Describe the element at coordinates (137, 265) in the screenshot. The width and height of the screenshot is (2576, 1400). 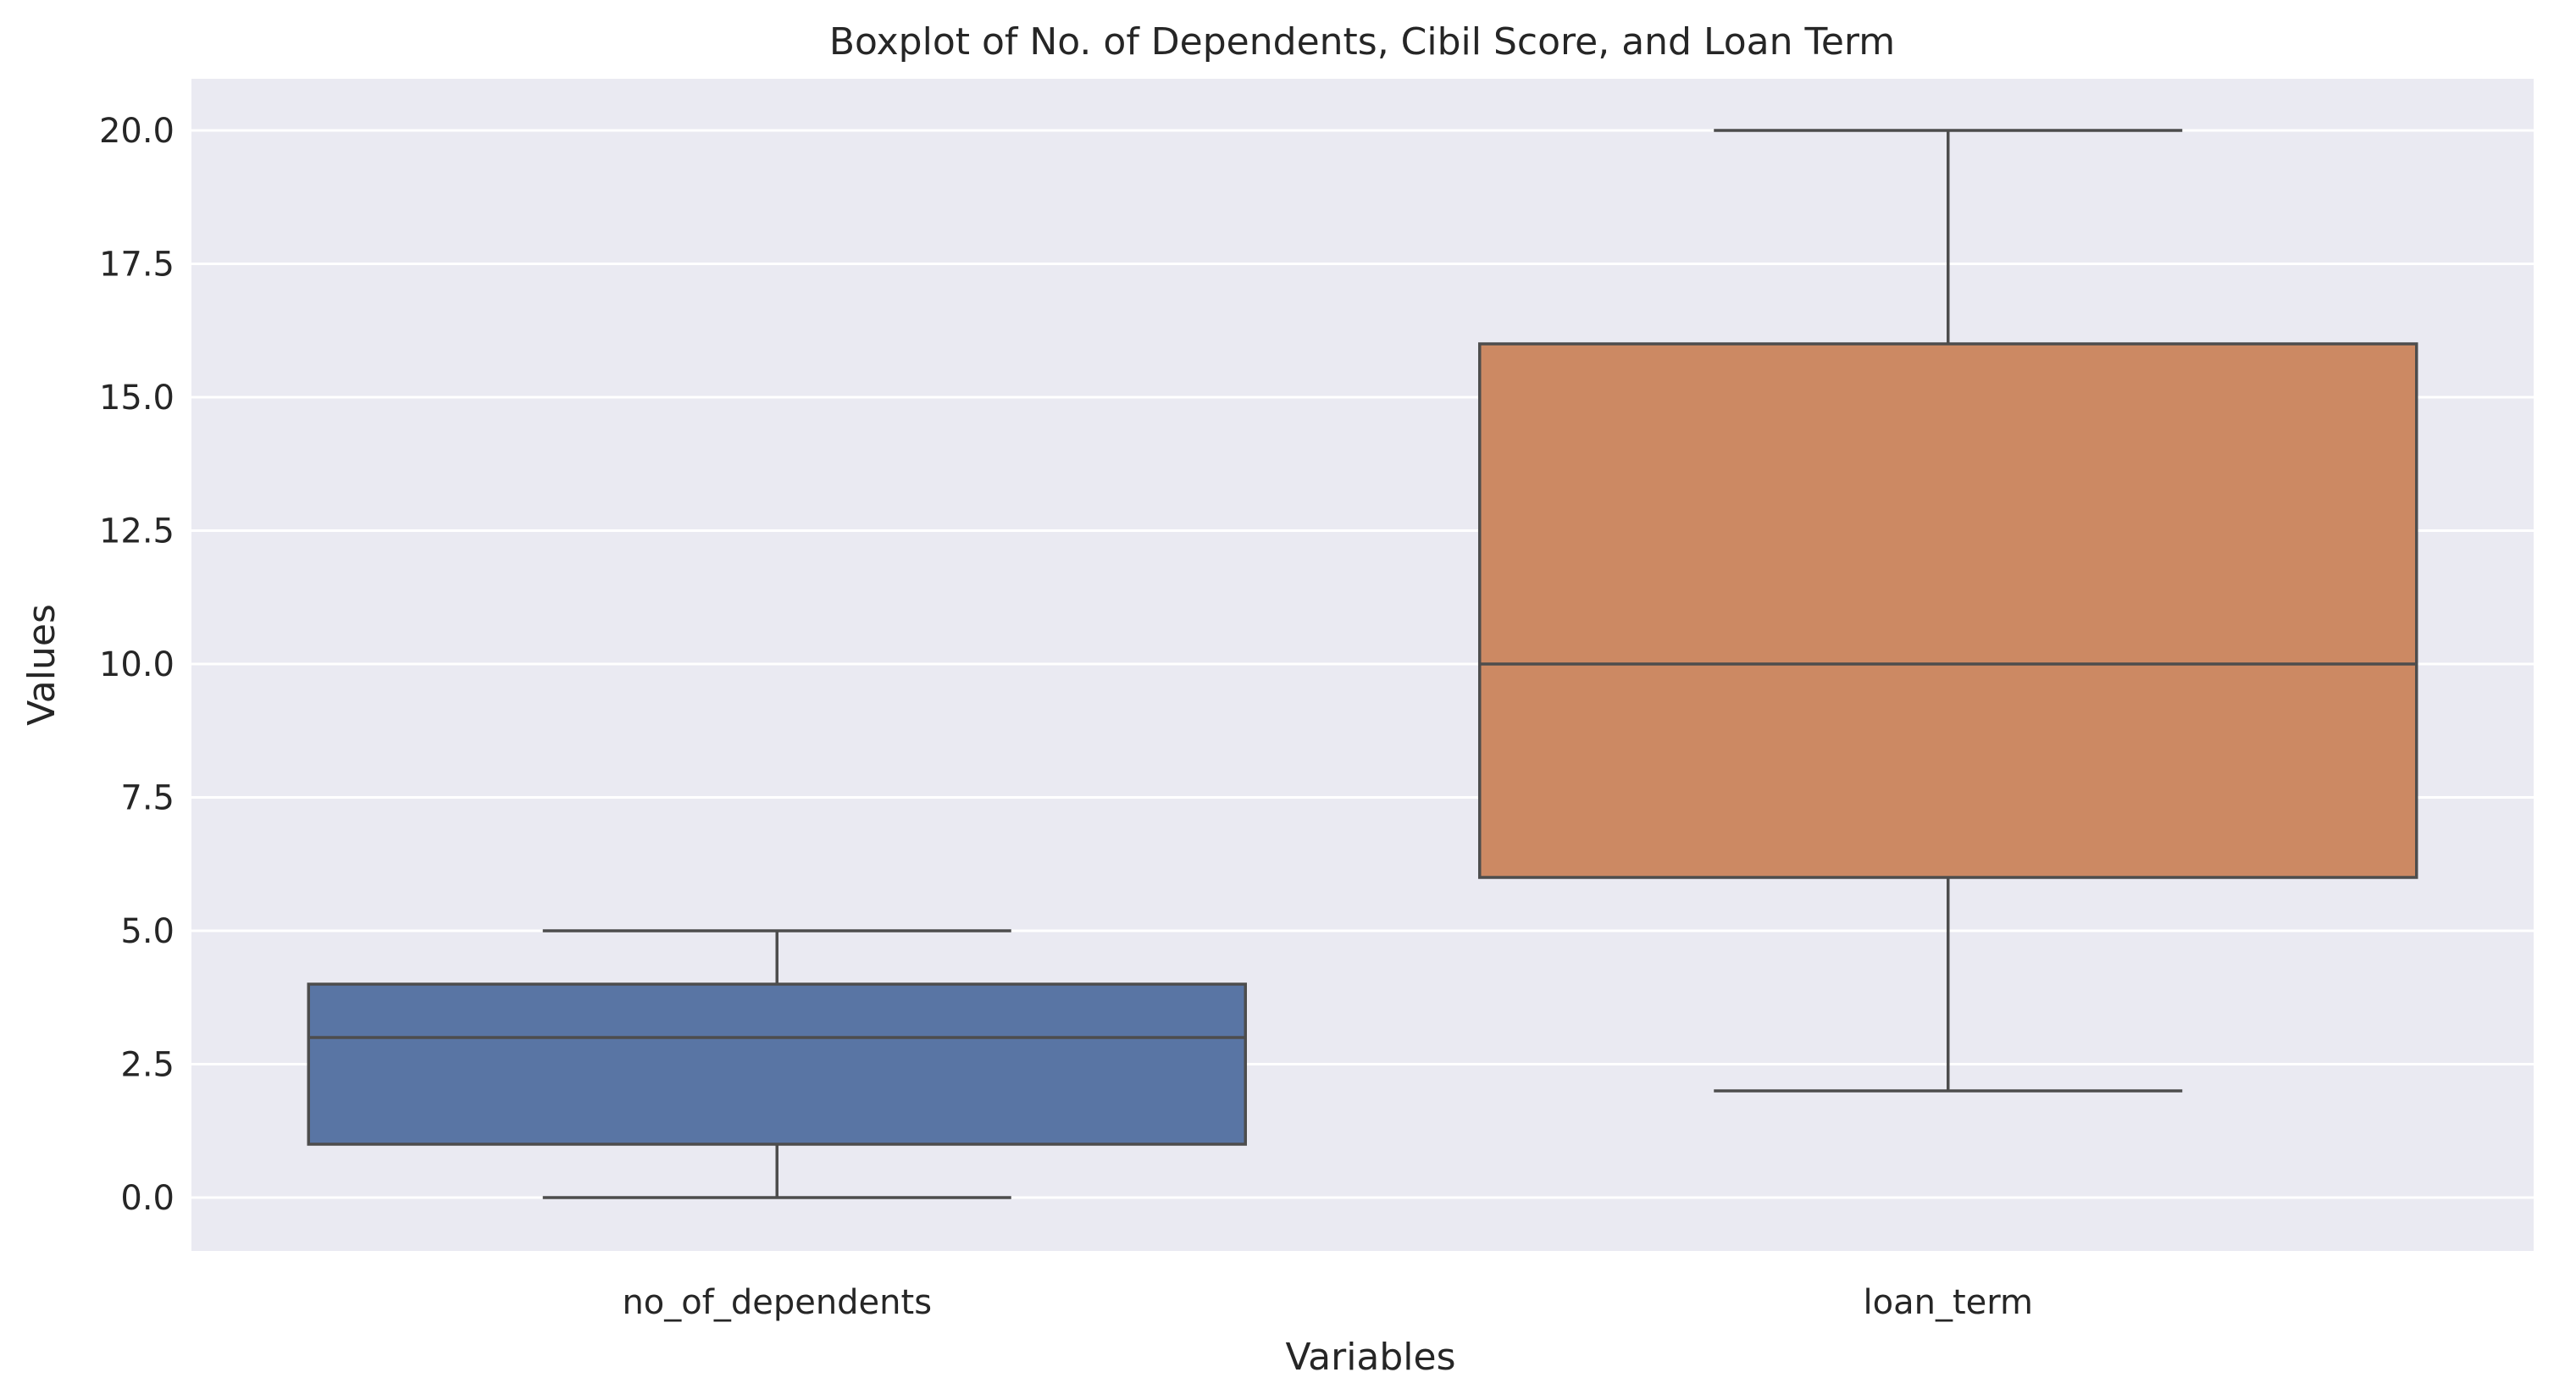
I see `y-tick-label: 17.5` at that location.